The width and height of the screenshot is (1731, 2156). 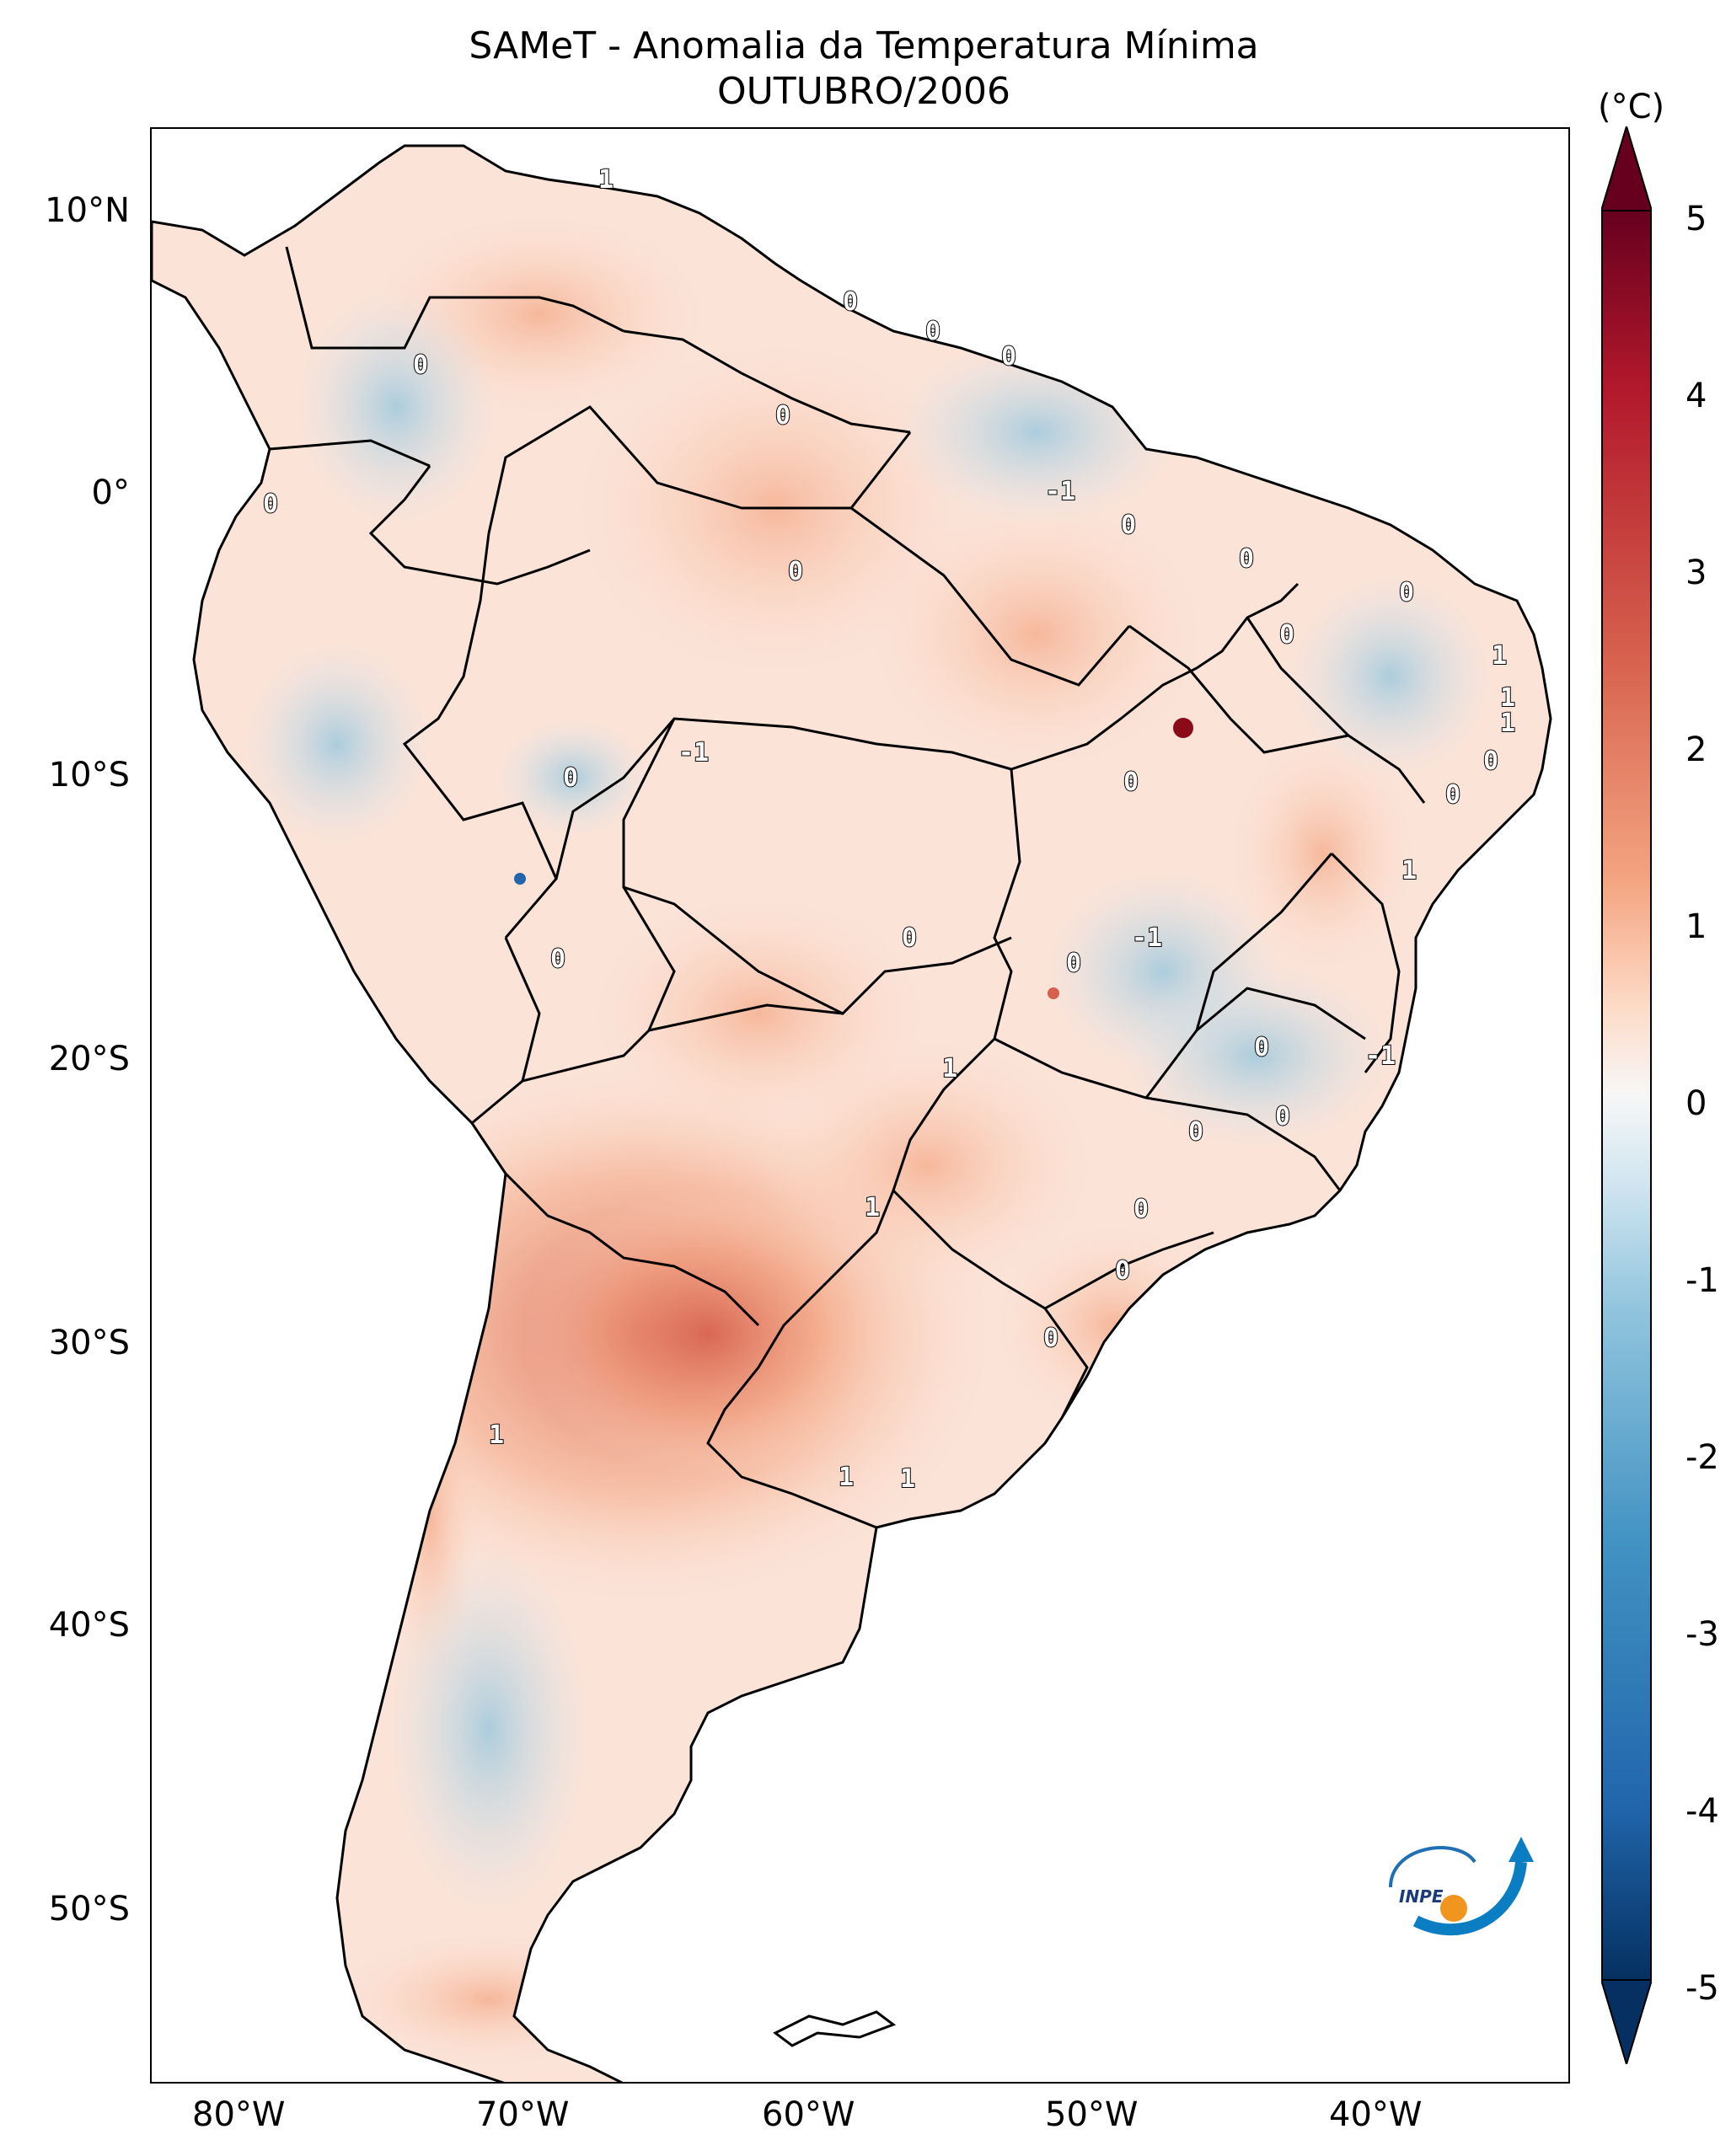 I want to click on colorbar-tick-label: -2, so click(x=1702, y=1457).